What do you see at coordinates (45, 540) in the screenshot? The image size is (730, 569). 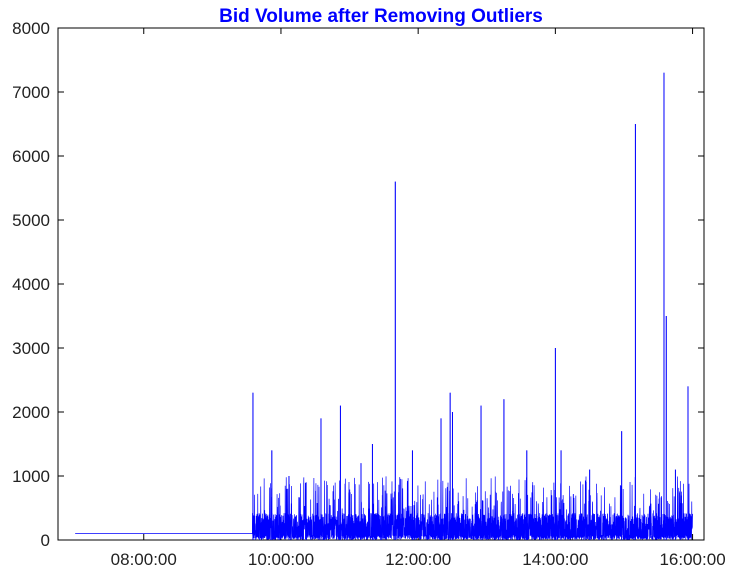 I see `y-tick-label: 0` at bounding box center [45, 540].